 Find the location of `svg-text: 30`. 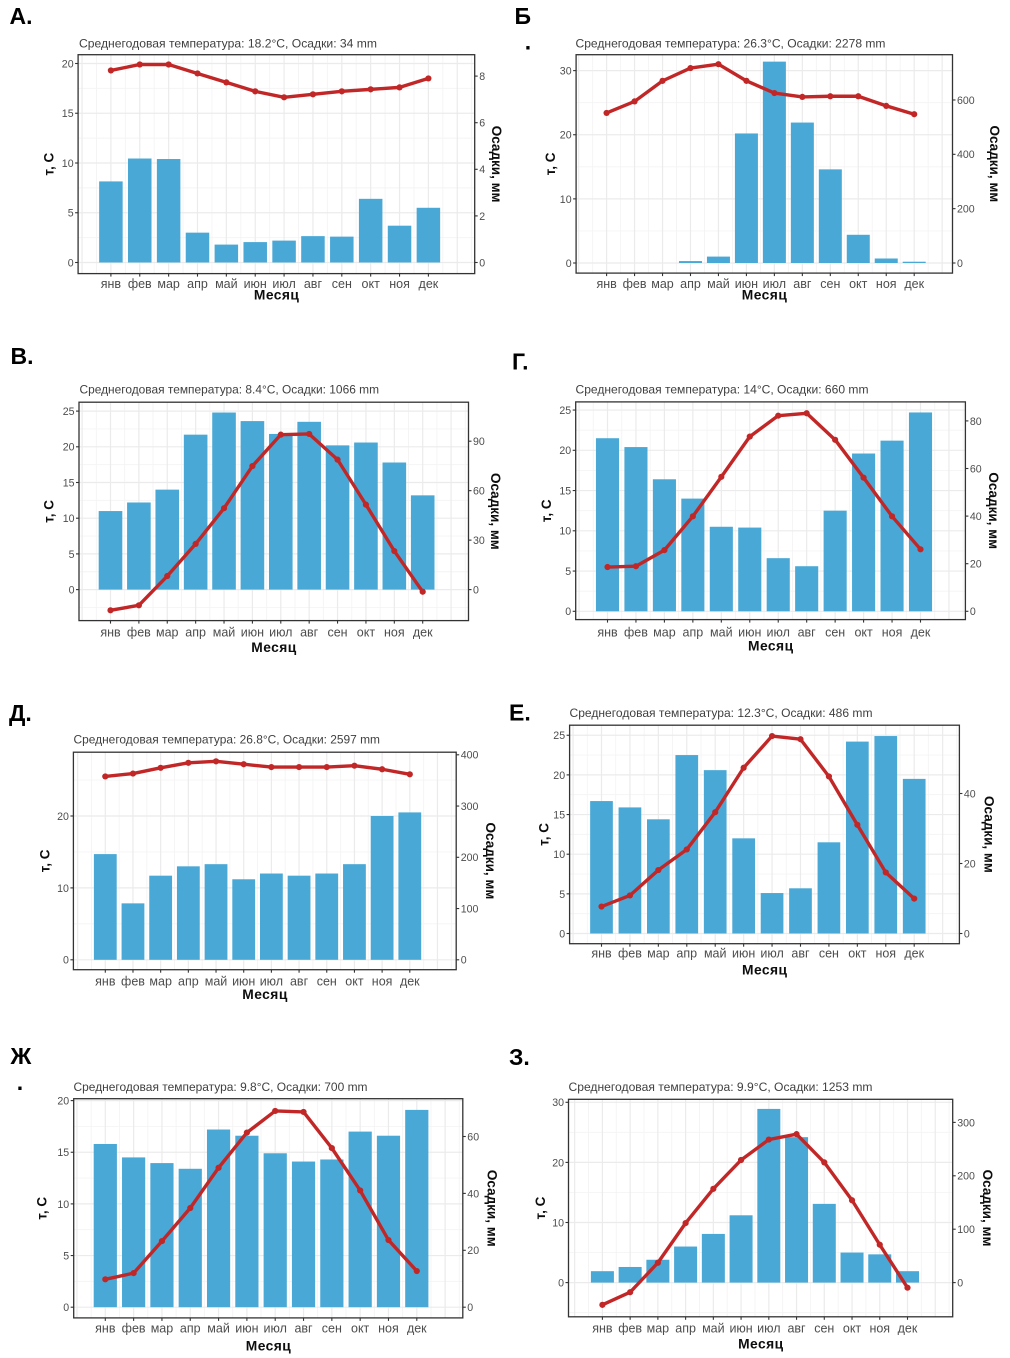

svg-text: 30 is located at coordinates (558, 1103).